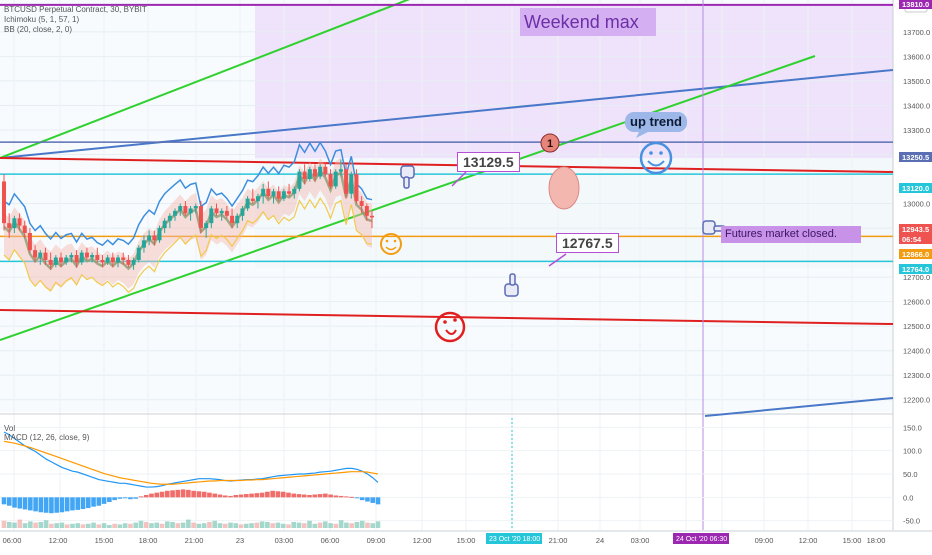 This screenshot has width=932, height=555. Describe the element at coordinates (912, 427) in the screenshot. I see `macd-tick-label: 150.0` at that location.